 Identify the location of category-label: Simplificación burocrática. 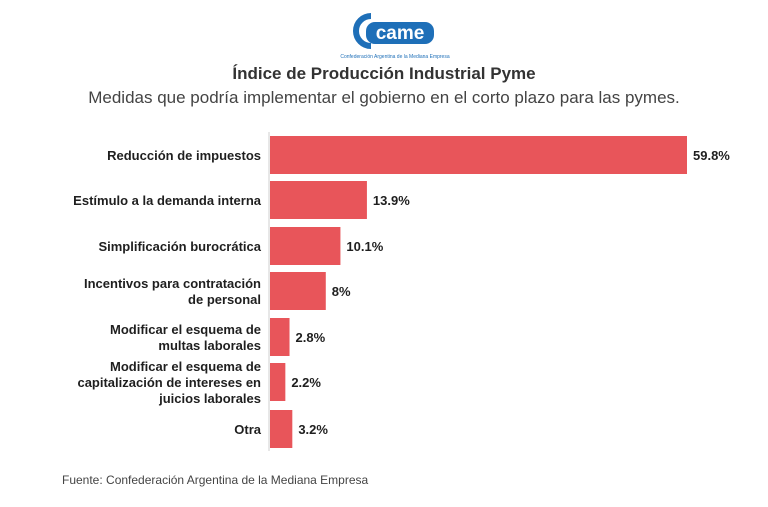
(179, 246).